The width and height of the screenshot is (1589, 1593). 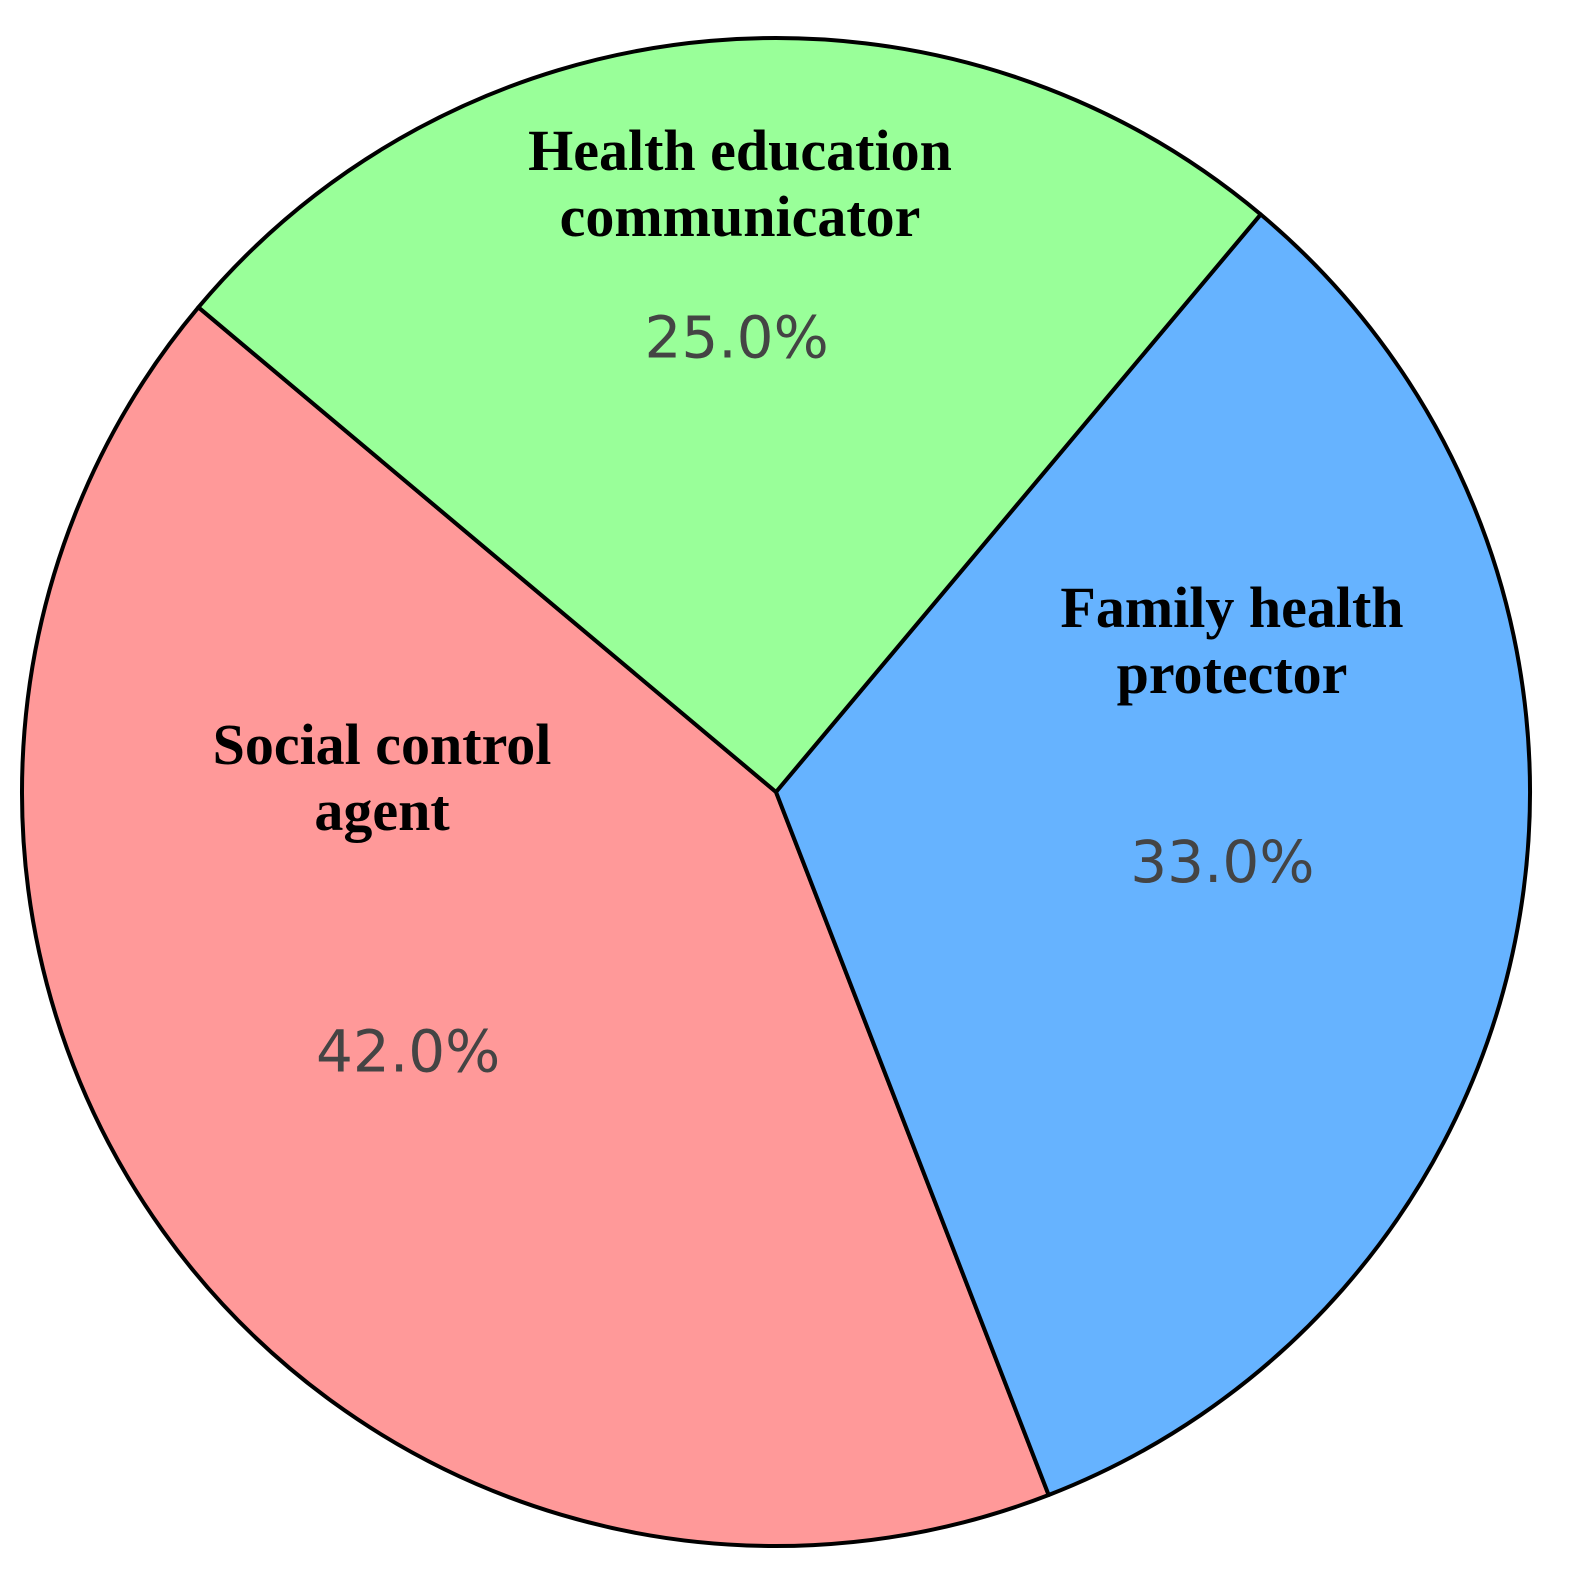 I want to click on percent-label: 33.0%, so click(x=1222, y=862).